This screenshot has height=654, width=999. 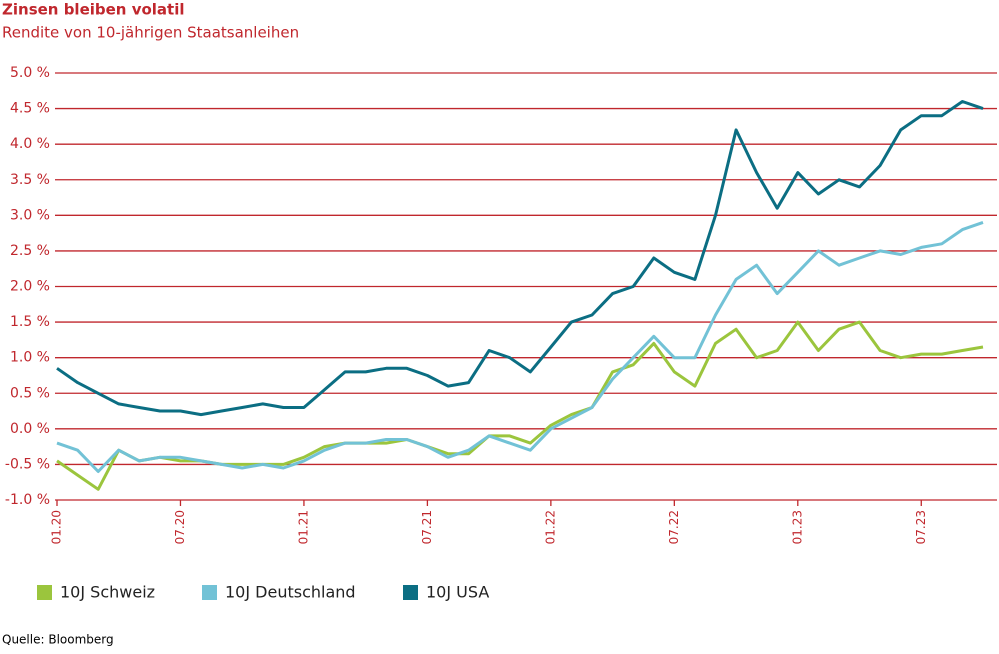 I want to click on y-tick-label: 1.5 %, so click(x=30, y=322).